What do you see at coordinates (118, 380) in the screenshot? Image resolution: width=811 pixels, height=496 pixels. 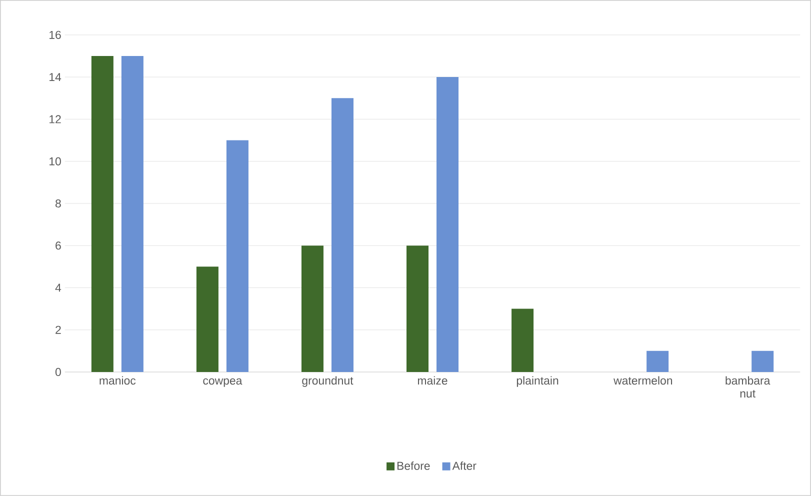 I see `x-tick-label: manioc` at bounding box center [118, 380].